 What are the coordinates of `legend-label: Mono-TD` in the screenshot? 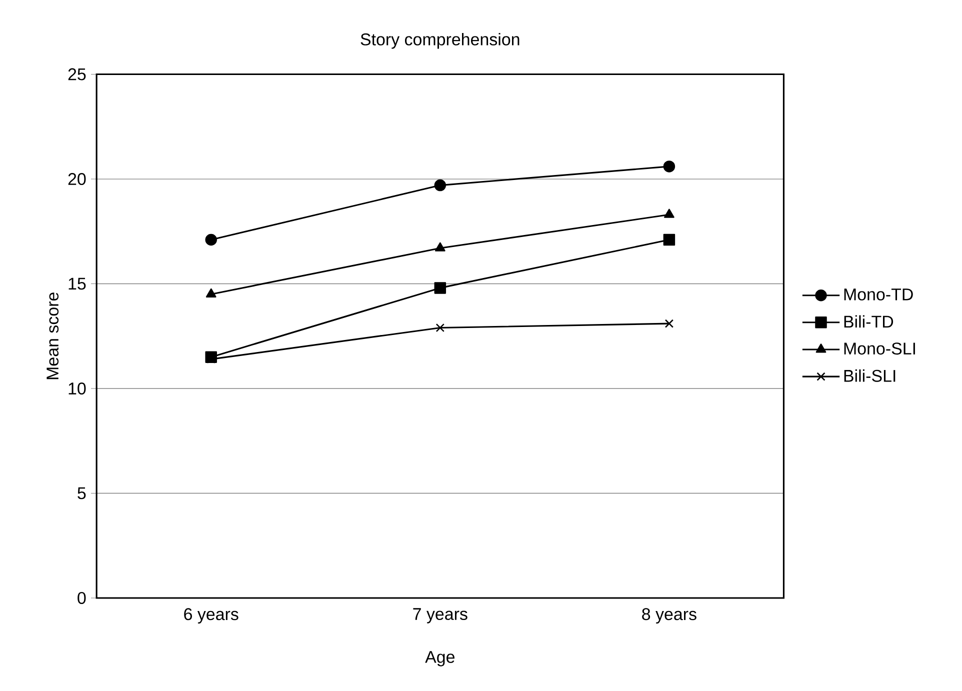 It's located at (878, 294).